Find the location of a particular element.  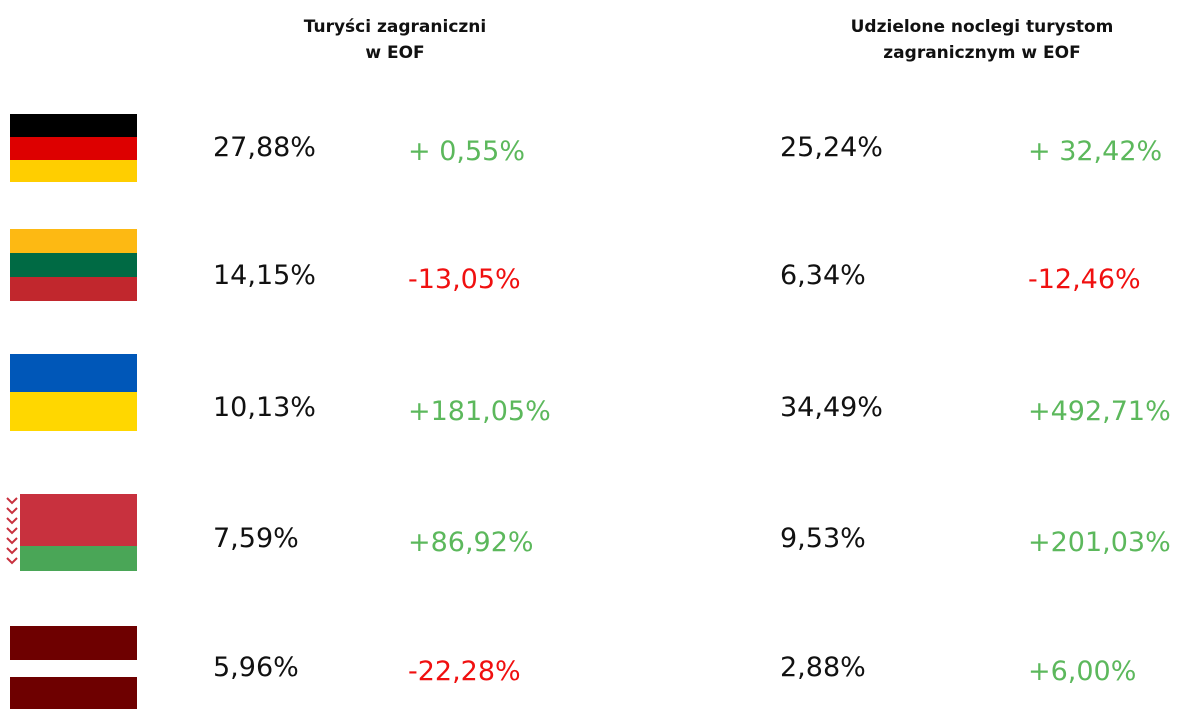

header-line: zagranicznym w EOF is located at coordinates (982, 53).